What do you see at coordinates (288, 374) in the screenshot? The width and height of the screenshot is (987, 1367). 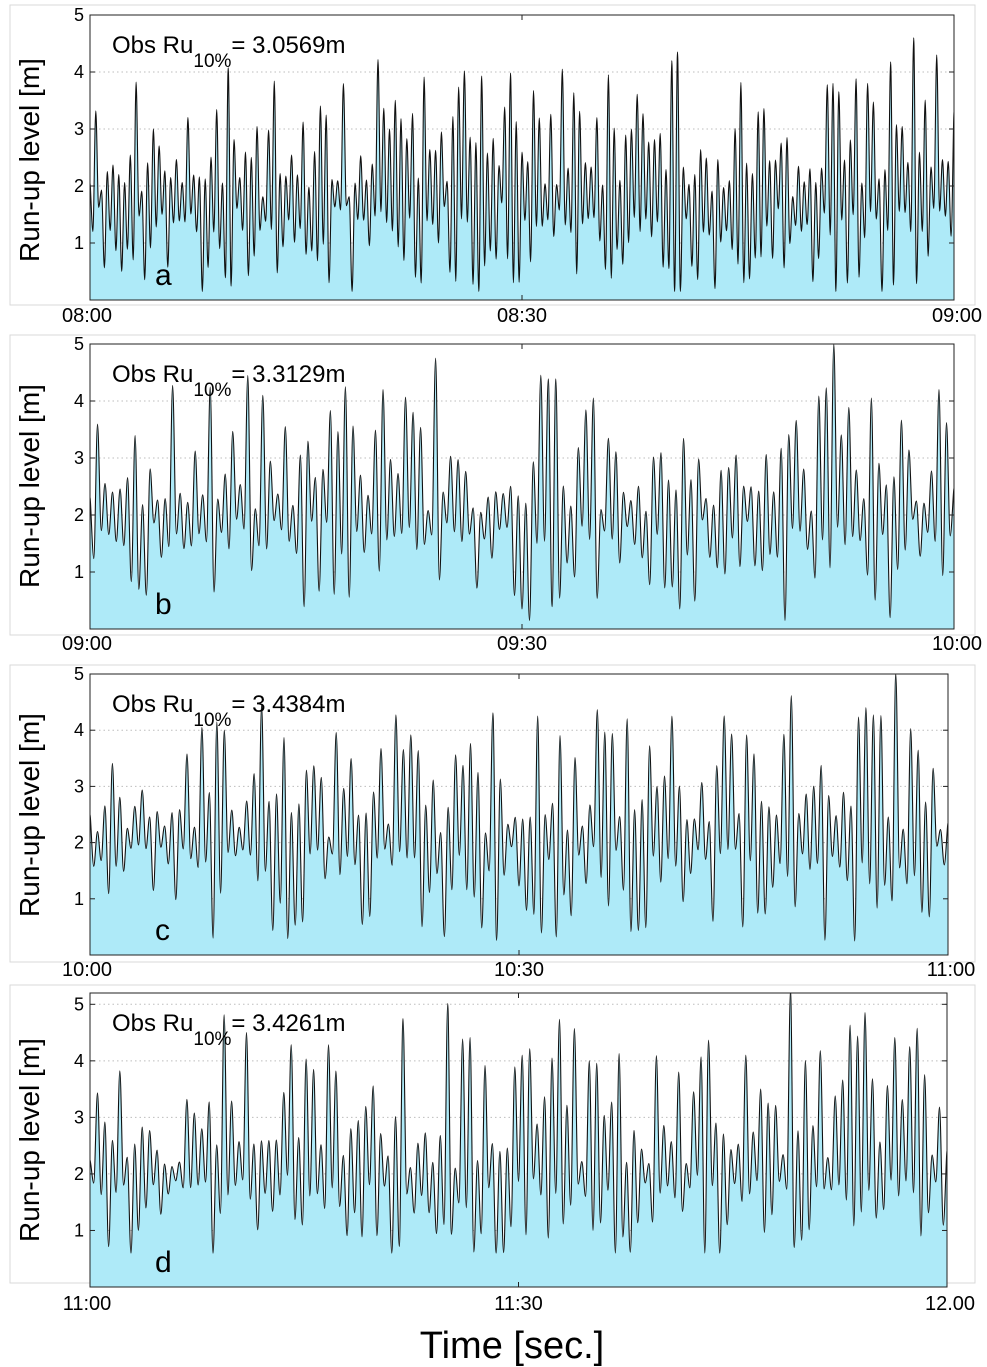 I see `annotation-value: = 3.3129m` at bounding box center [288, 374].